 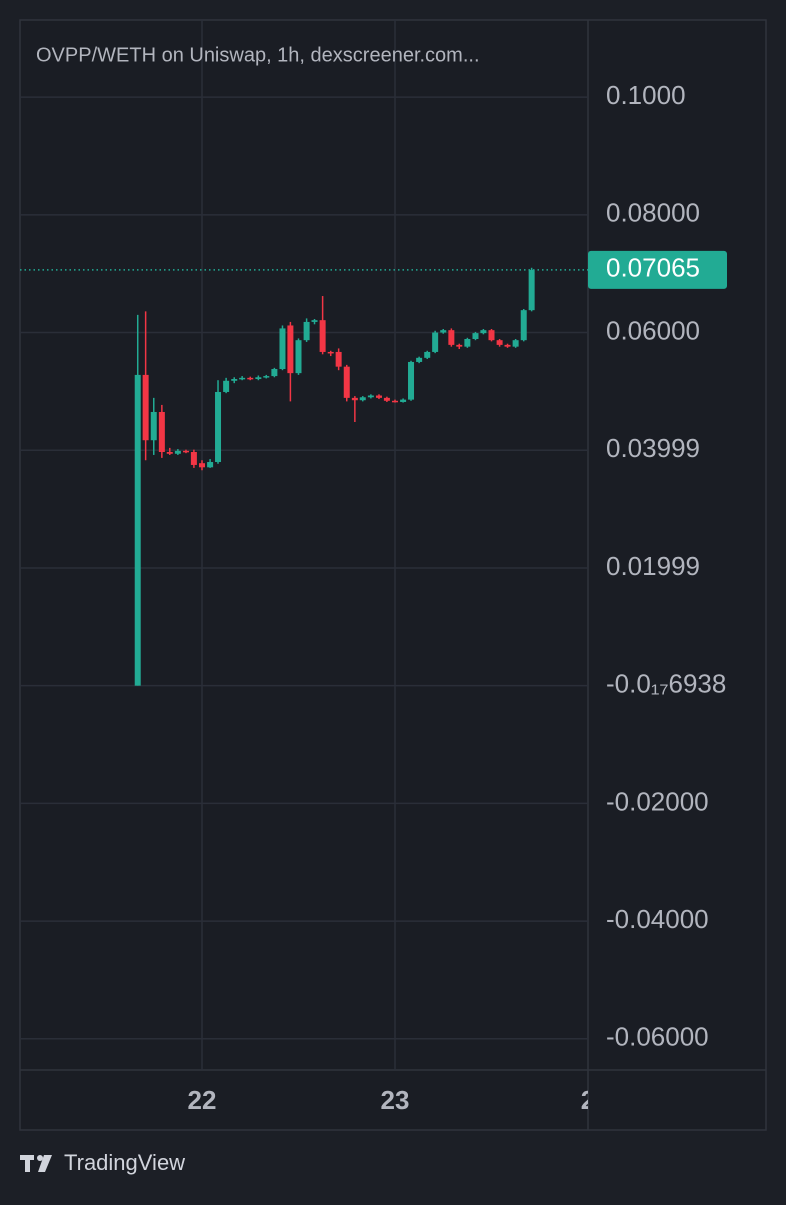 What do you see at coordinates (646, 95) in the screenshot?
I see `y-tick-label: 0.1000` at bounding box center [646, 95].